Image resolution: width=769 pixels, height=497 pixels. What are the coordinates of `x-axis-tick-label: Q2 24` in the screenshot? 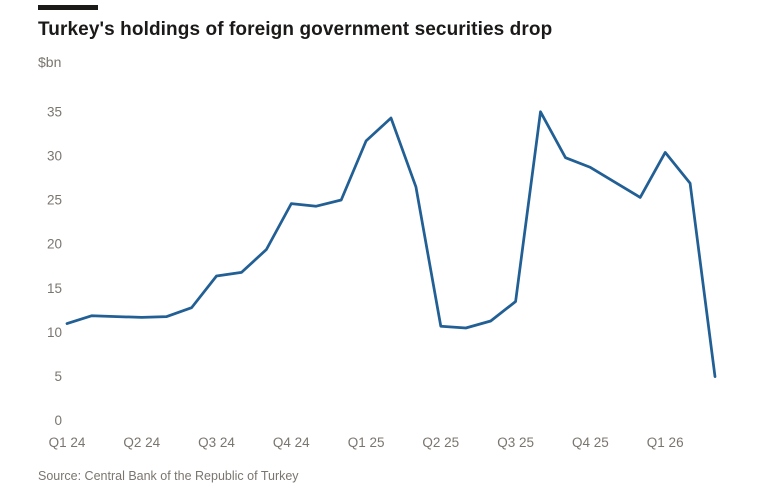 It's located at (141, 442).